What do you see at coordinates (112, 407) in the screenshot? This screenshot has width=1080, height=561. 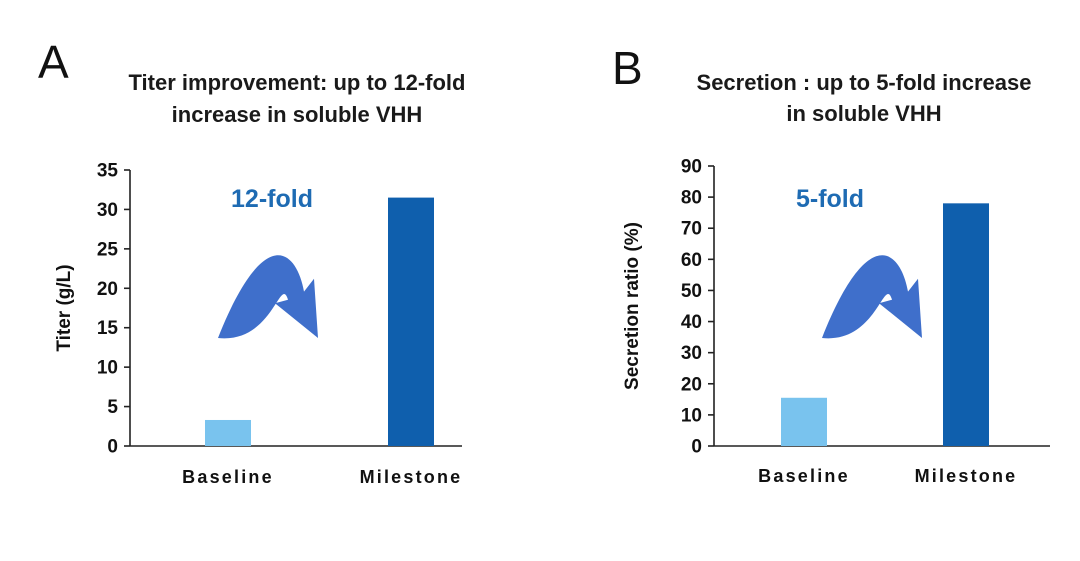 I see `y-tick-label: 5` at bounding box center [112, 407].